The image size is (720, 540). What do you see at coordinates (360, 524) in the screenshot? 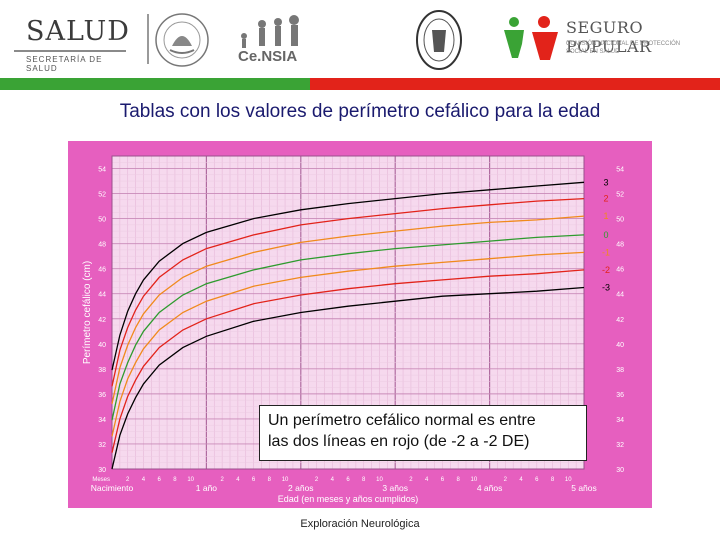
I see `footer-caption: Exploración Neurológica` at bounding box center [360, 524].